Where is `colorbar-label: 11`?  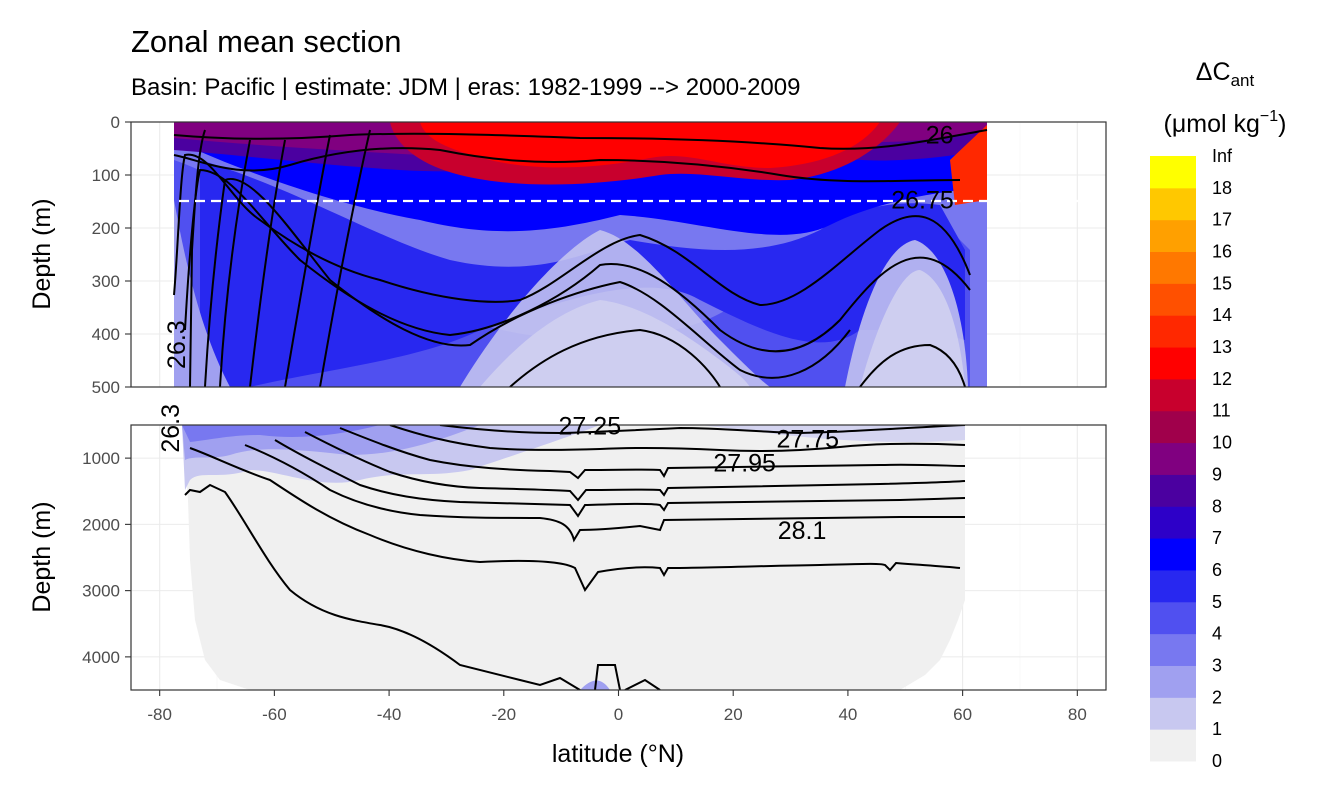 colorbar-label: 11 is located at coordinates (1221, 411).